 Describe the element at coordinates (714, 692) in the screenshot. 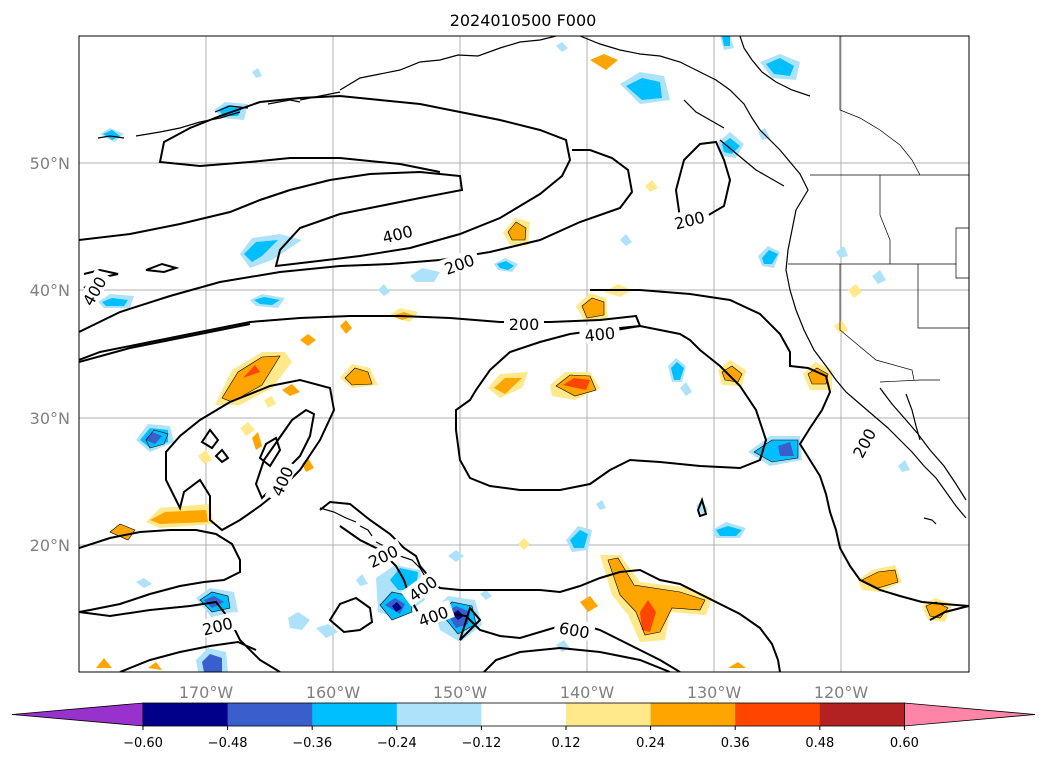

I see `lon-label: 130°W` at that location.